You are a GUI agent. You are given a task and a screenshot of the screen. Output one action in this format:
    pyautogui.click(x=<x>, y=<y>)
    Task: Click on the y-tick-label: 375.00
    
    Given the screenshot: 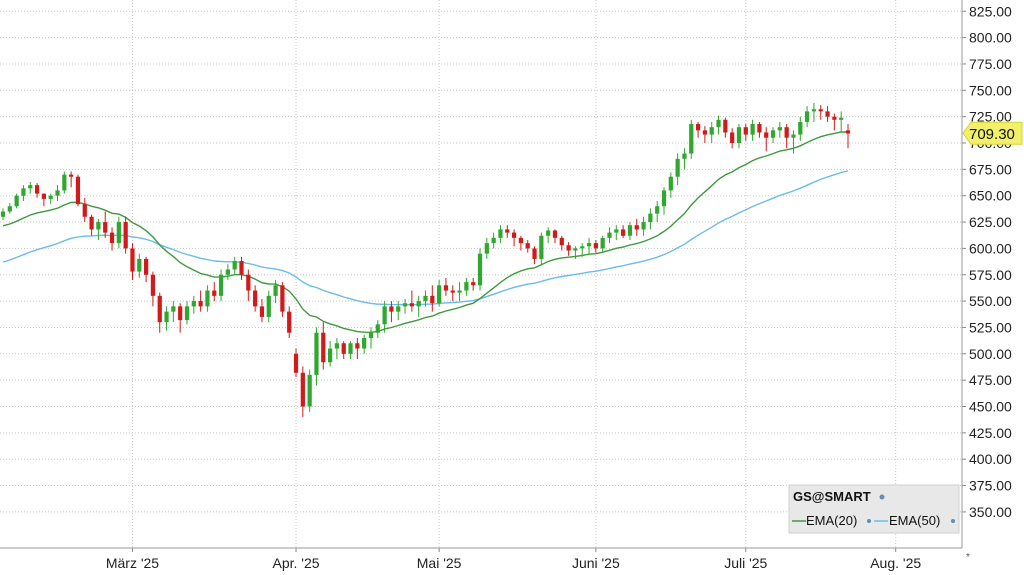 What is the action you would take?
    pyautogui.click(x=990, y=486)
    